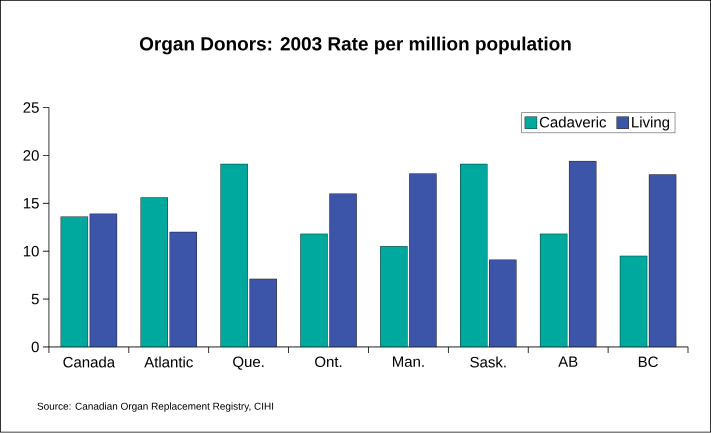 Image resolution: width=711 pixels, height=433 pixels. What do you see at coordinates (155, 407) in the screenshot?
I see `source-note: Source: Canadian Organ Replacement Registry, CIHI` at bounding box center [155, 407].